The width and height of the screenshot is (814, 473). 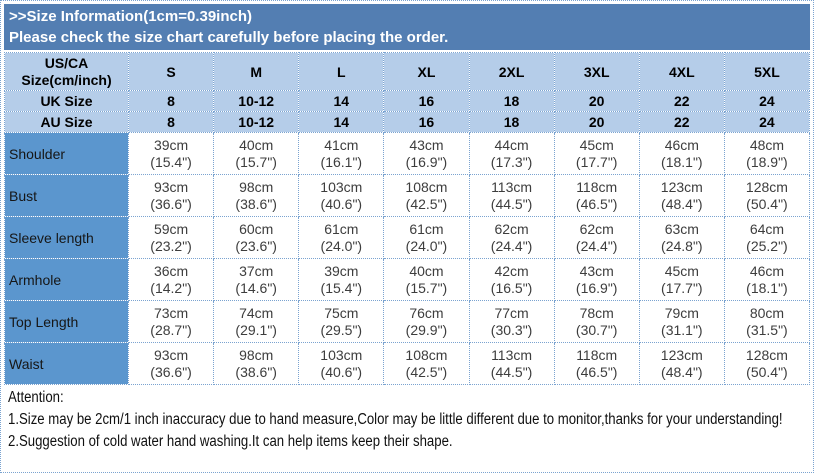 I want to click on measurement-cm-value: 45cm, so click(x=596, y=144).